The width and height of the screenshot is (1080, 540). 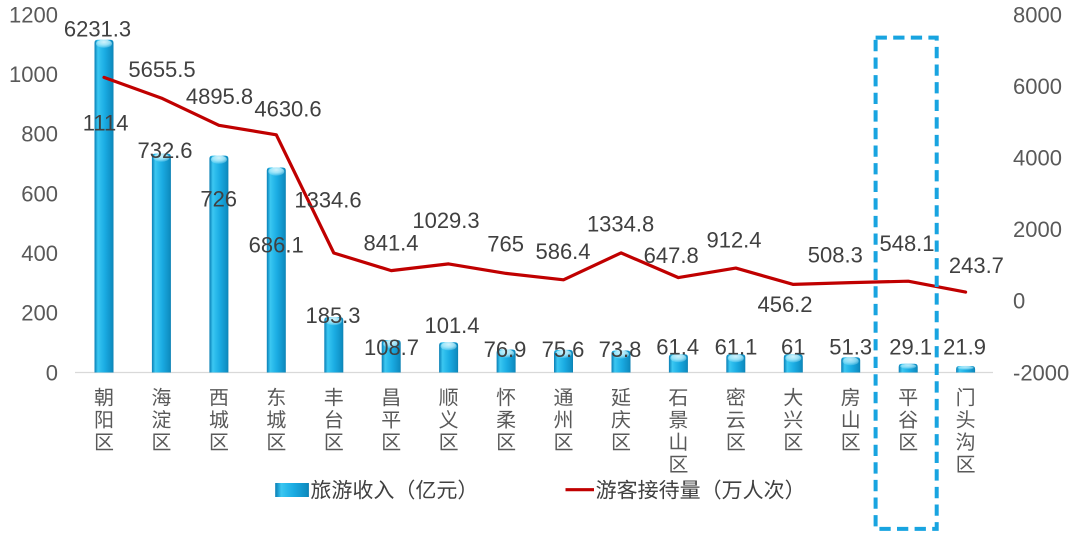 What do you see at coordinates (793, 346) in the screenshot?
I see `svg-text: 61` at bounding box center [793, 346].